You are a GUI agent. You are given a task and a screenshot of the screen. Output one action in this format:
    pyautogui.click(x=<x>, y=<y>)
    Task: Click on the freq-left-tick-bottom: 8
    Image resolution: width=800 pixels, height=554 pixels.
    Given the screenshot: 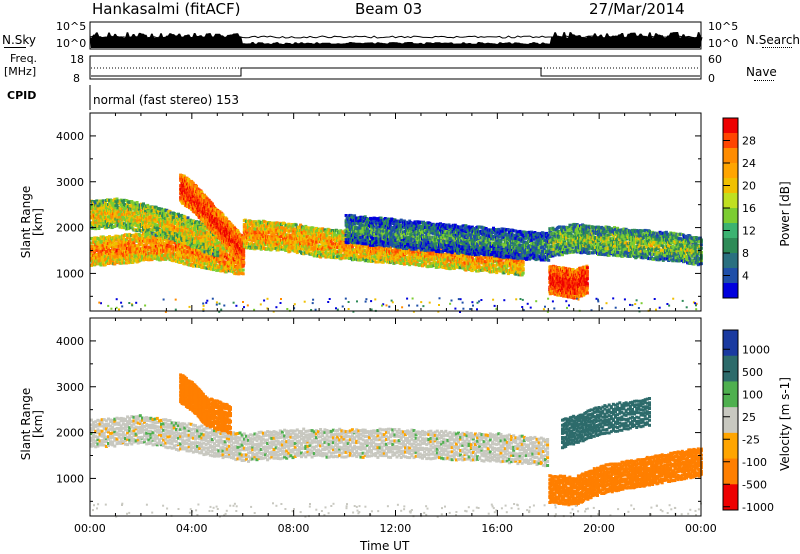 What is the action you would take?
    pyautogui.click(x=76, y=78)
    